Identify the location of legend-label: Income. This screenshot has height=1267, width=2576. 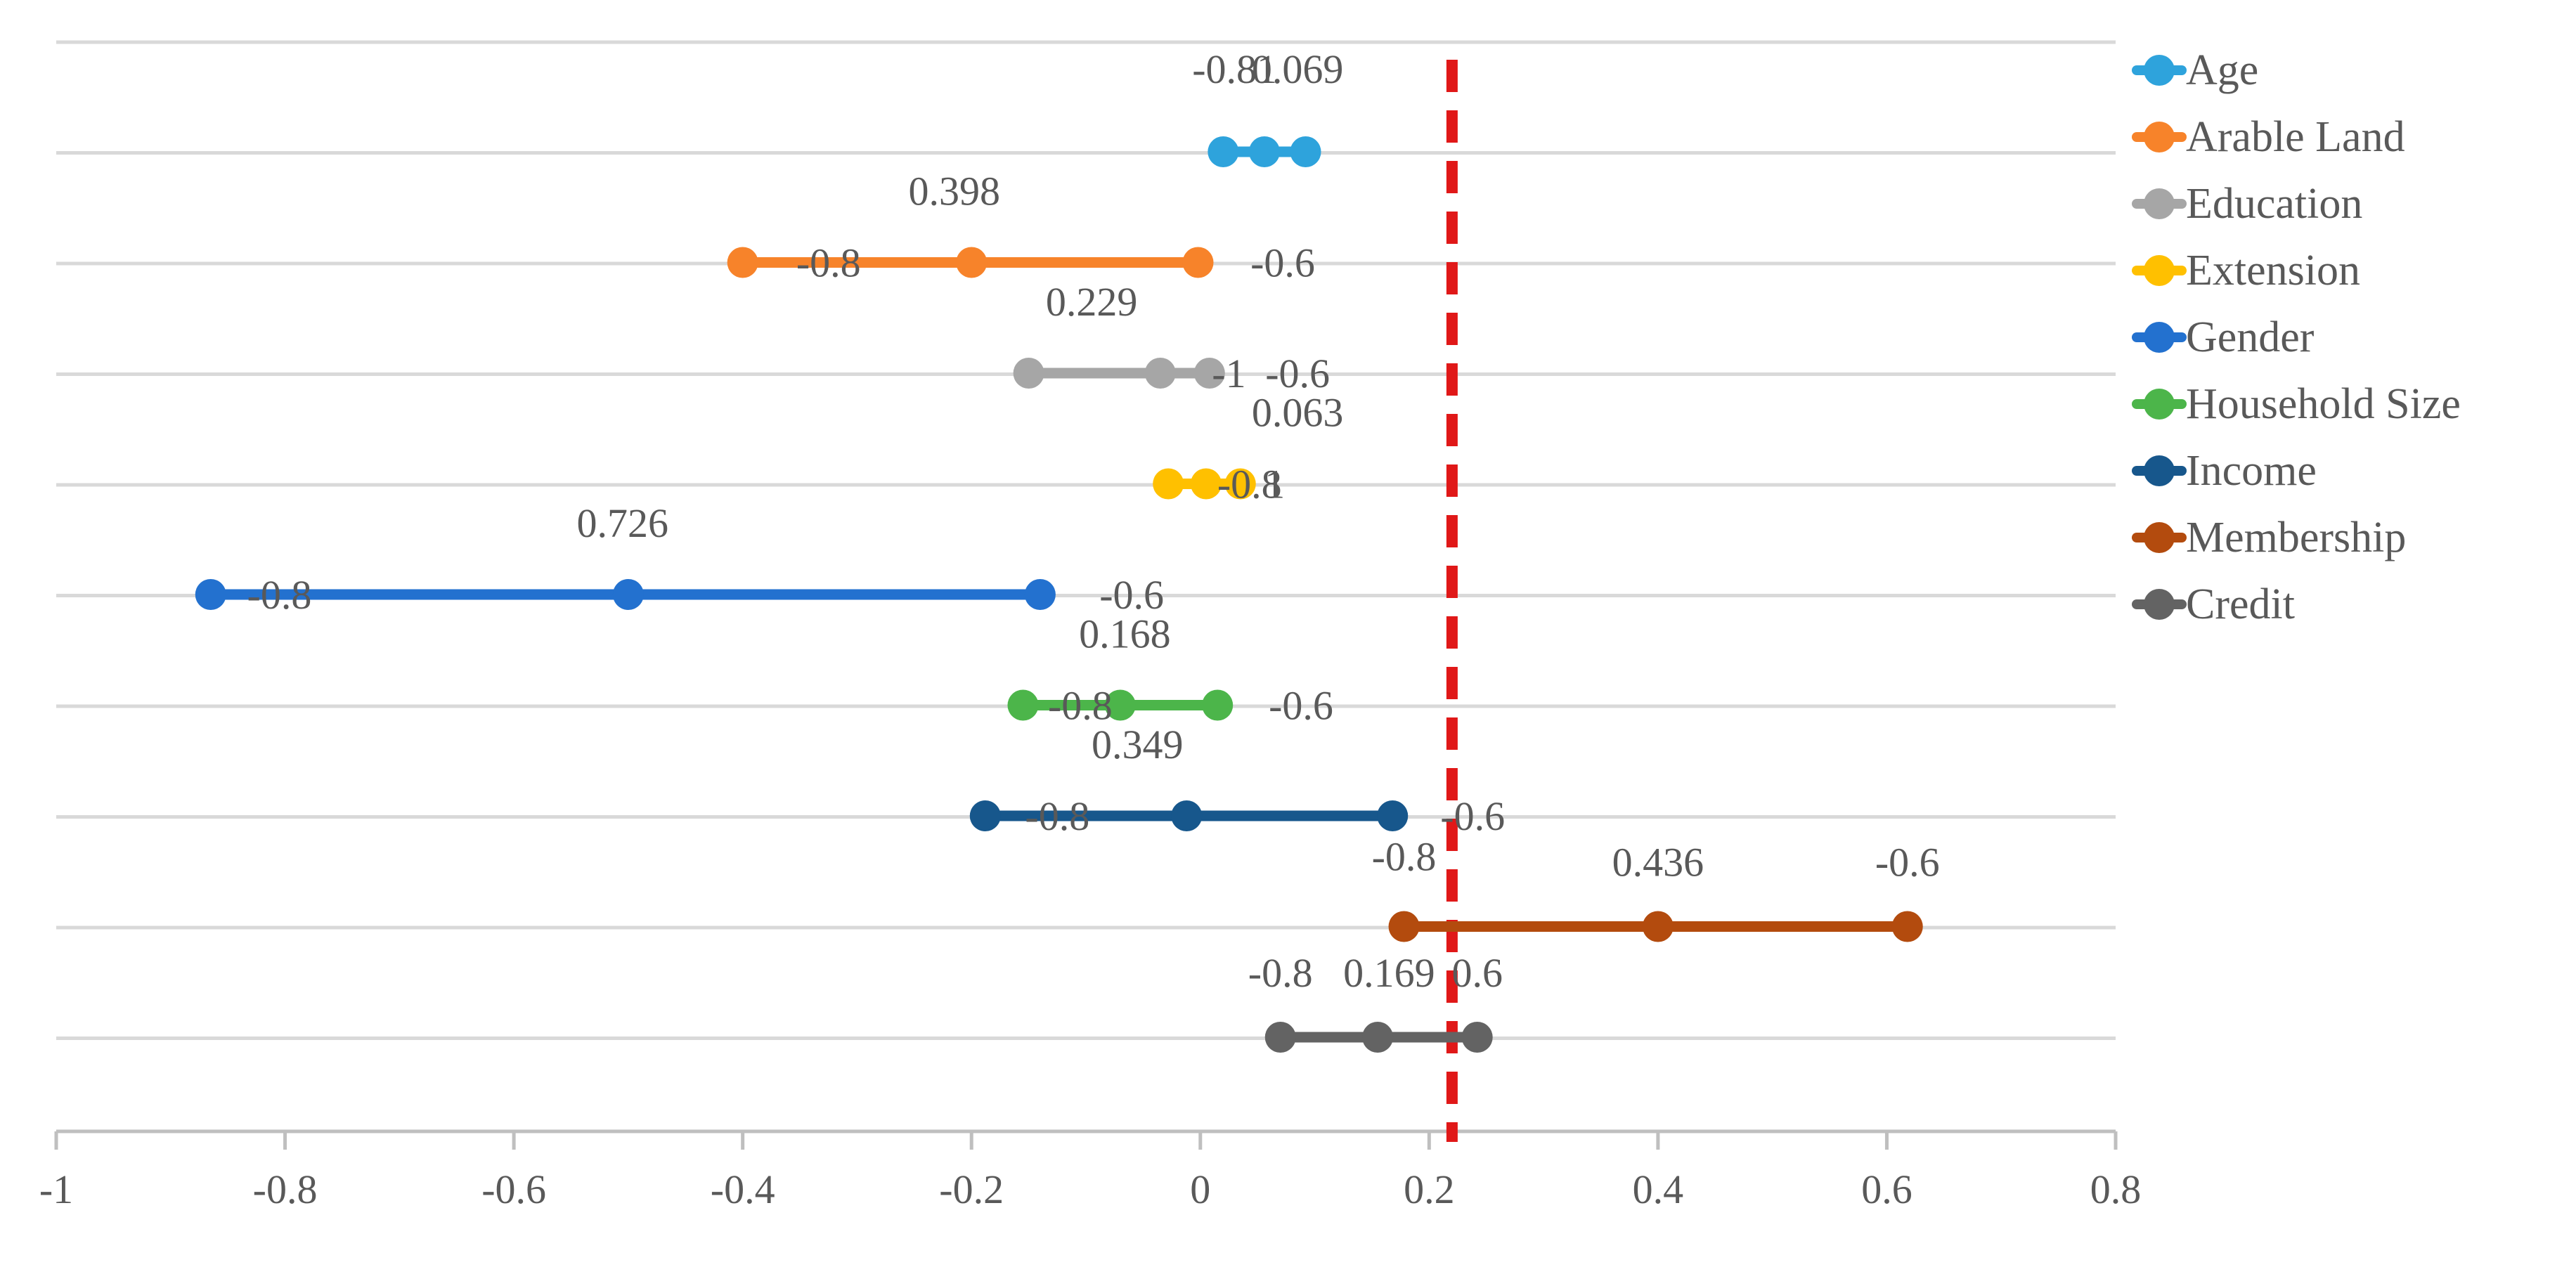
(2252, 471).